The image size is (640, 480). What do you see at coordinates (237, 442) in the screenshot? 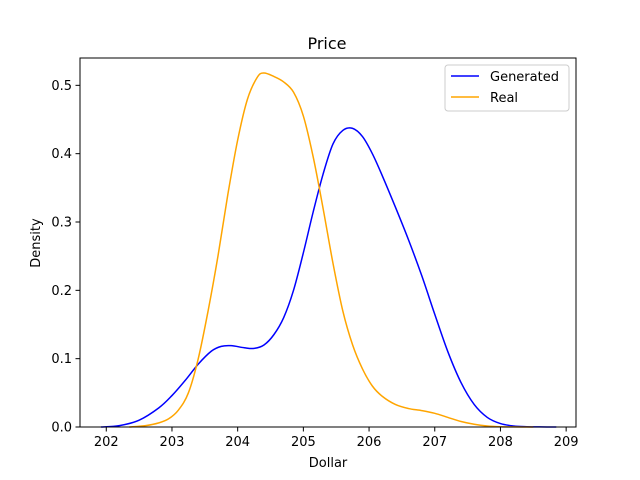
I see `x-tick-label: 204` at bounding box center [237, 442].